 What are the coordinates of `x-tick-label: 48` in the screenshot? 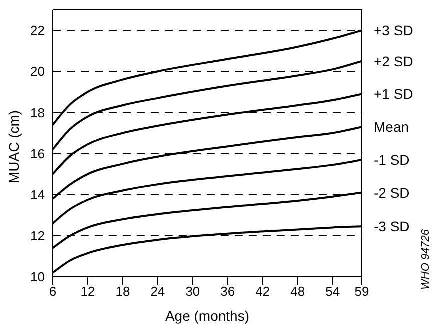 It's located at (298, 292).